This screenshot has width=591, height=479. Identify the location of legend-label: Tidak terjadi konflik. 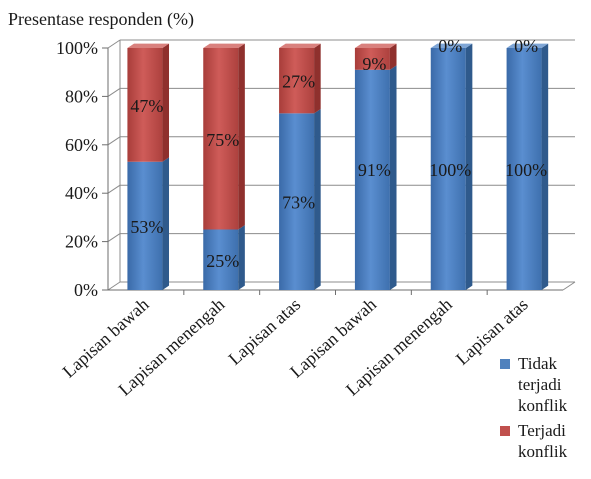
(543, 384).